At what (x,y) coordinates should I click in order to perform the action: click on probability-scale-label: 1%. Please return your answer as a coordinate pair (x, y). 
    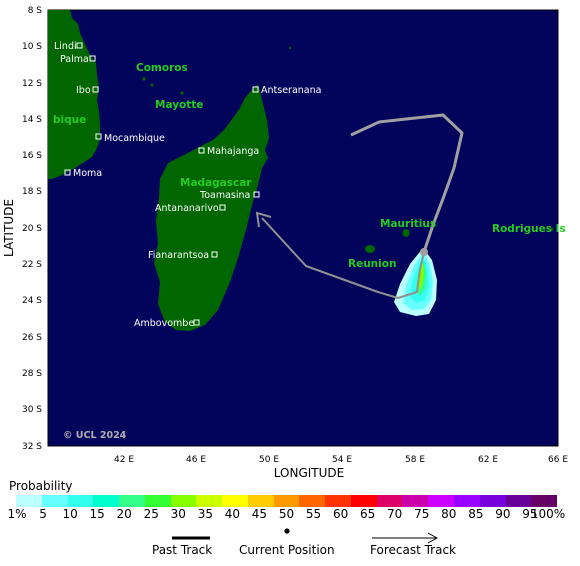
    Looking at the image, I should click on (17, 514).